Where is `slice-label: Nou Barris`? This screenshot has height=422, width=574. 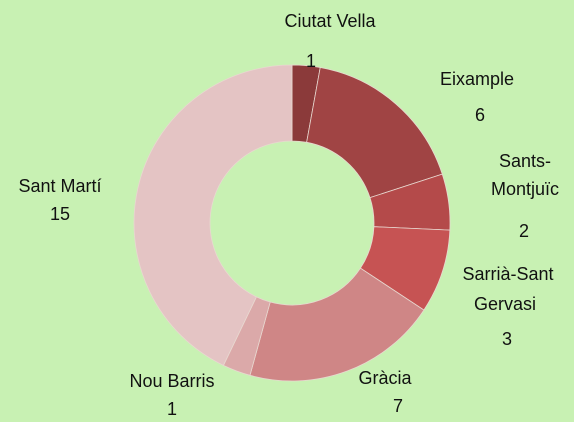 slice-label: Nou Barris is located at coordinates (171, 381).